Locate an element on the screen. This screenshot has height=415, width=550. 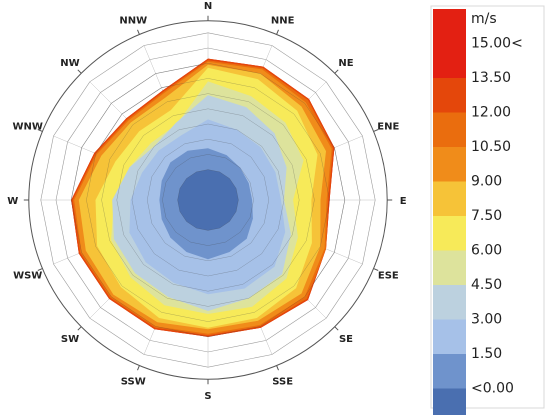
legend-unit-label: m/s is located at coordinates (484, 19).